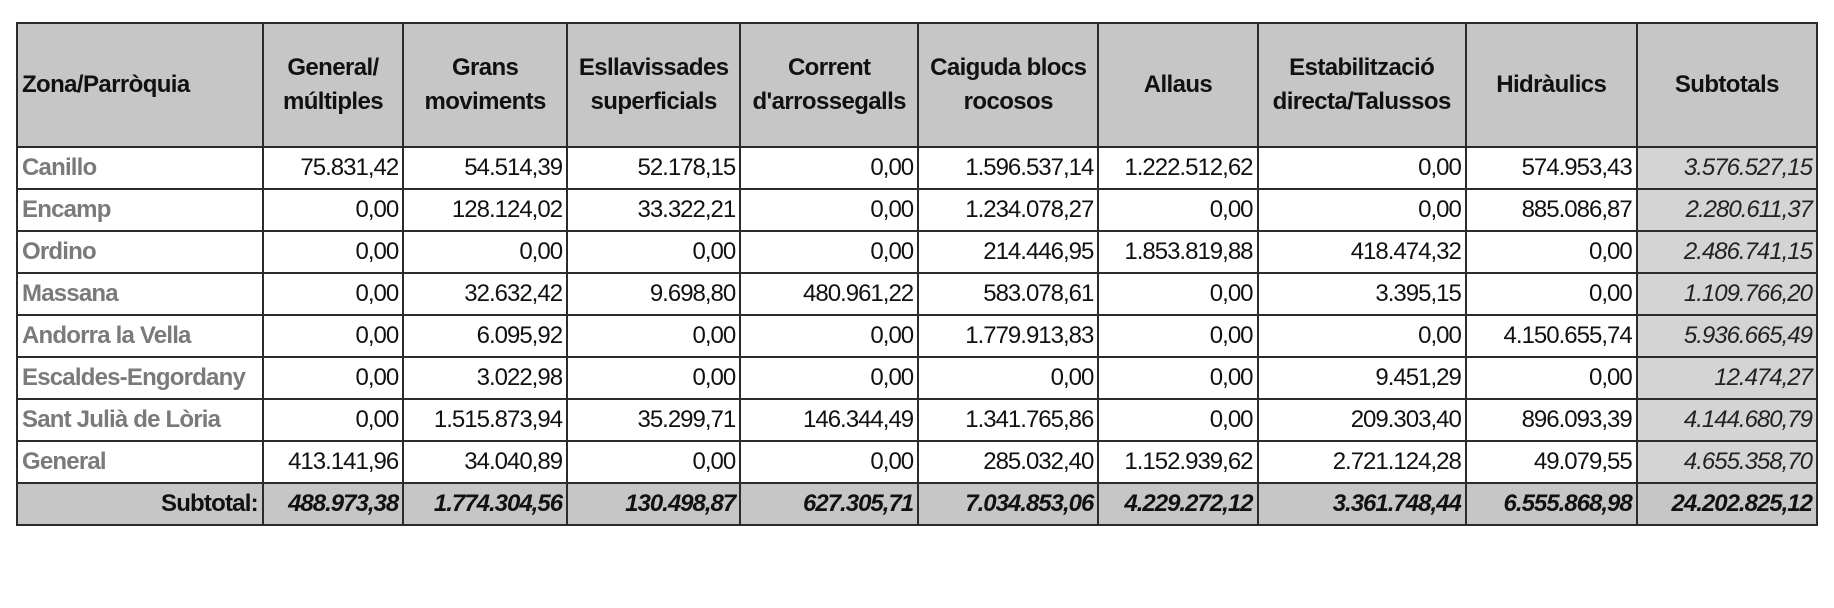  Describe the element at coordinates (1008, 336) in the screenshot. I see `value-cell: 1.779.913,83` at that location.